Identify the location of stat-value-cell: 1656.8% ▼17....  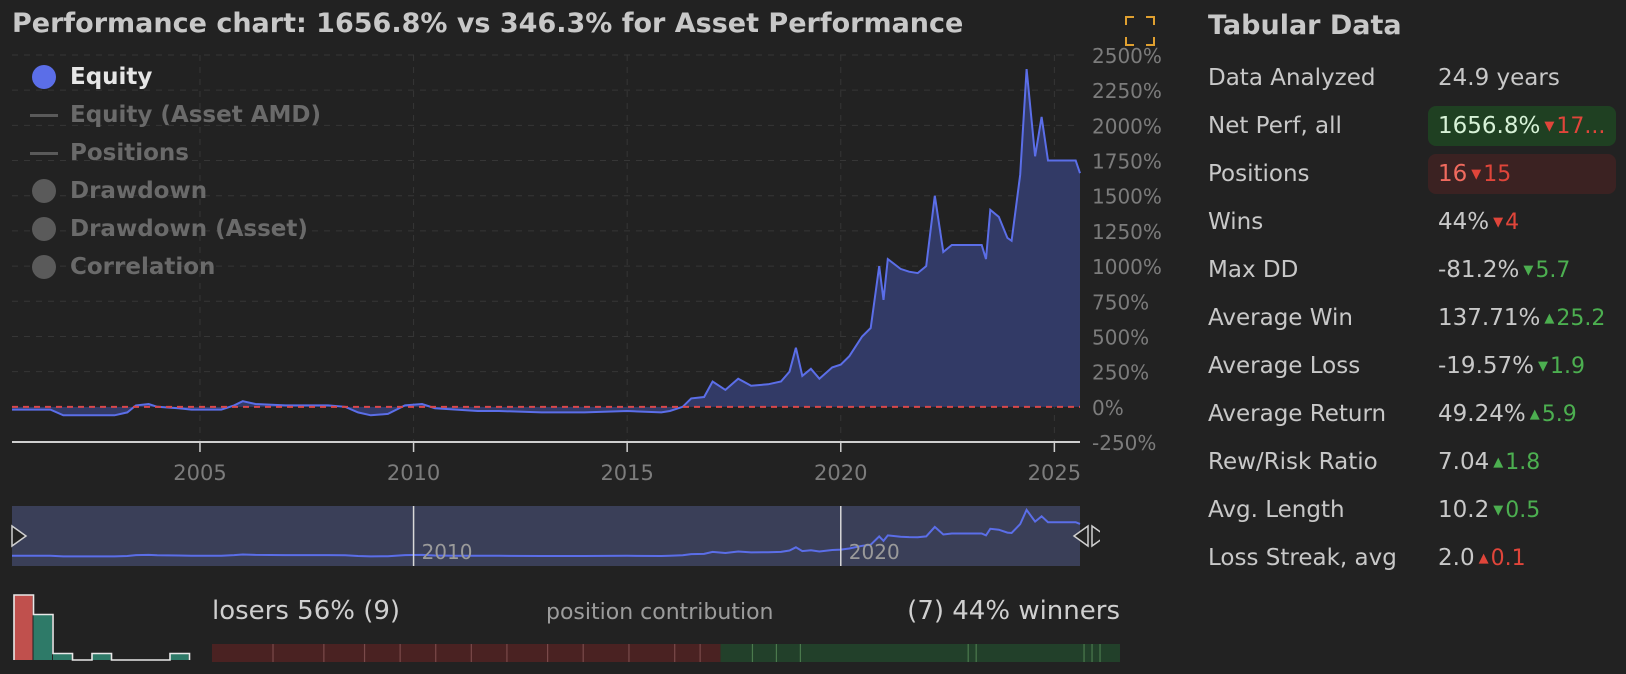
(1522, 126).